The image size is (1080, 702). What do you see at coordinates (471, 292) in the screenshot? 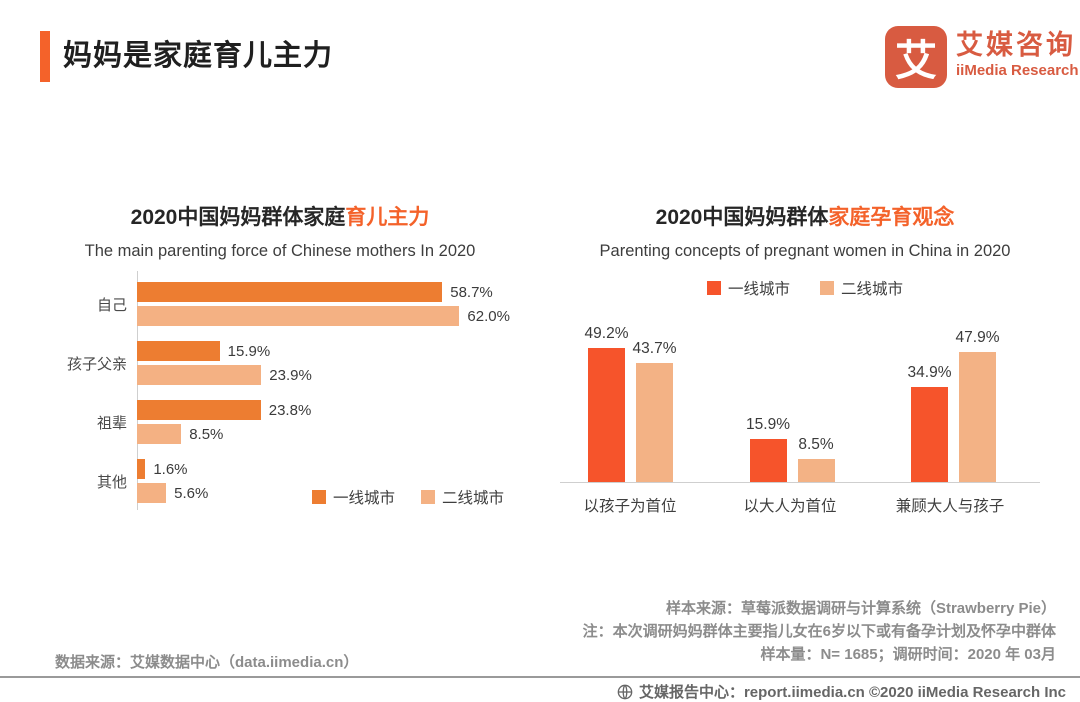
I see `value-label: 58.7%` at bounding box center [471, 292].